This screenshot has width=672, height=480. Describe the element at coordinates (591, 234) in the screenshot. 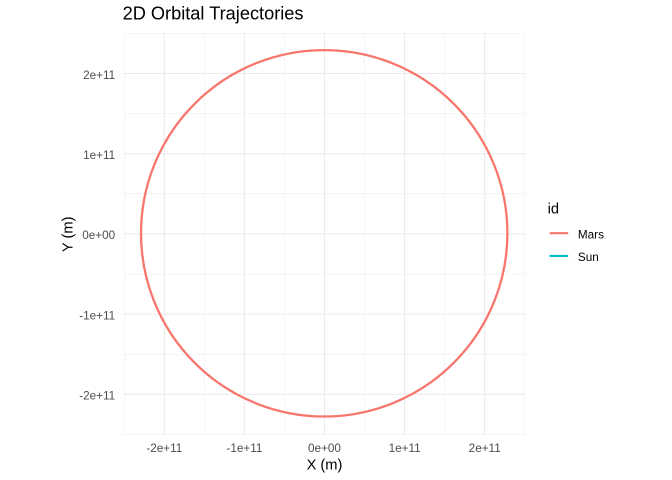

I see `svg-text: Mars` at that location.